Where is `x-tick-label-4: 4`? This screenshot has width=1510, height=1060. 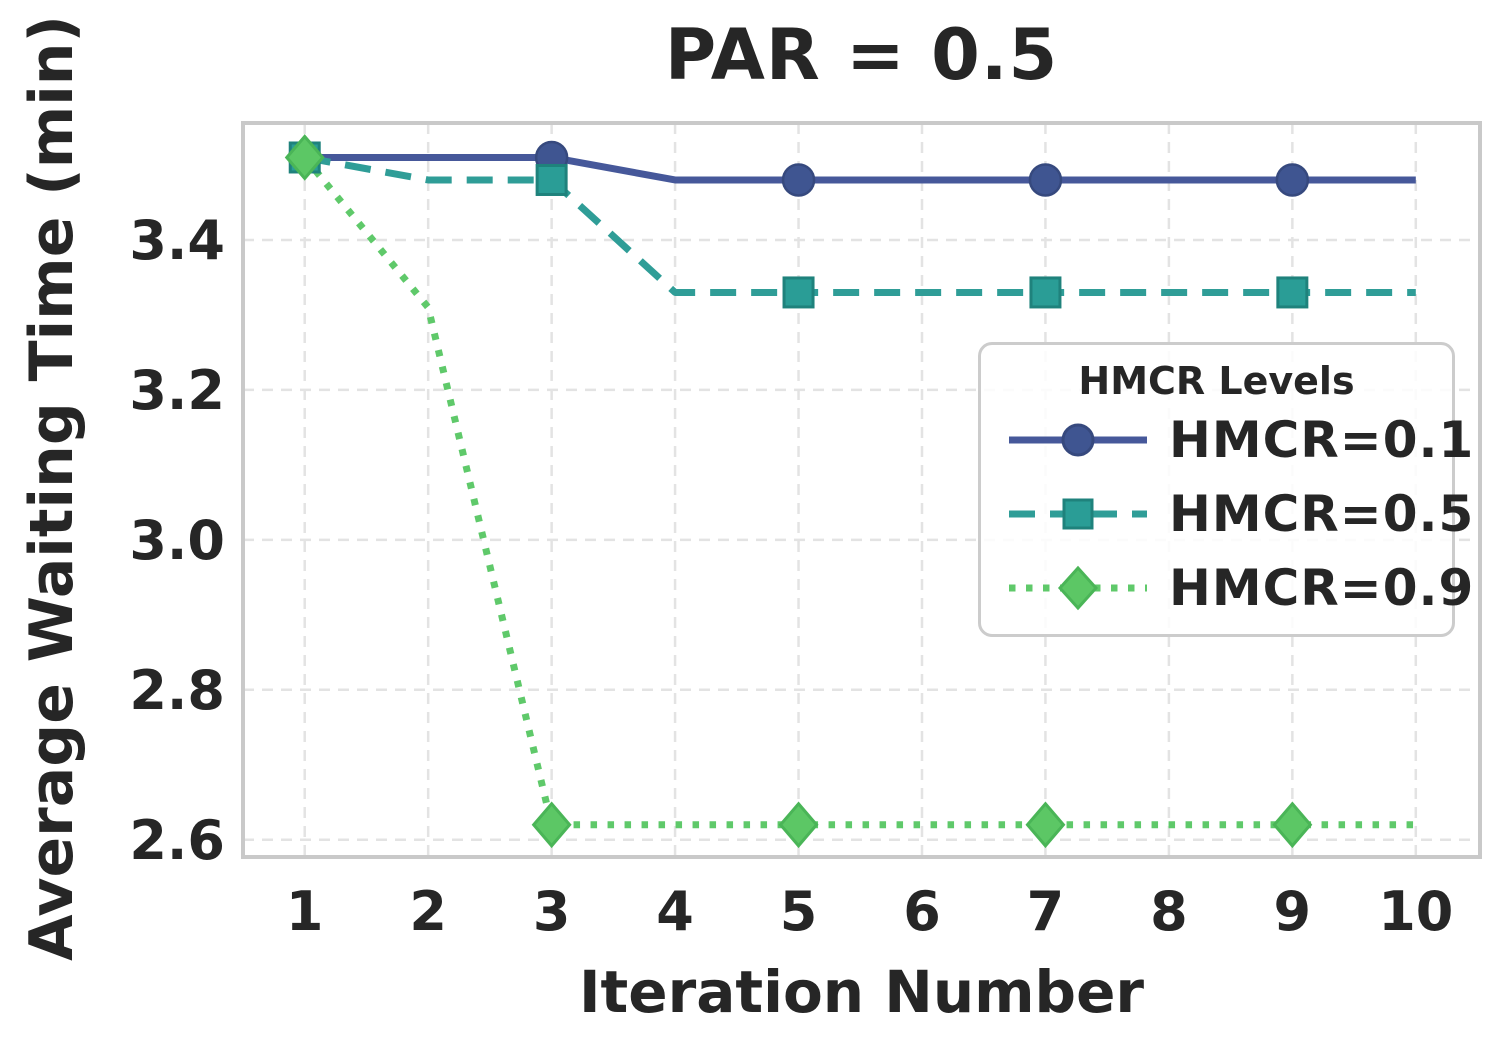 x-tick-label-4: 4 is located at coordinates (675, 911).